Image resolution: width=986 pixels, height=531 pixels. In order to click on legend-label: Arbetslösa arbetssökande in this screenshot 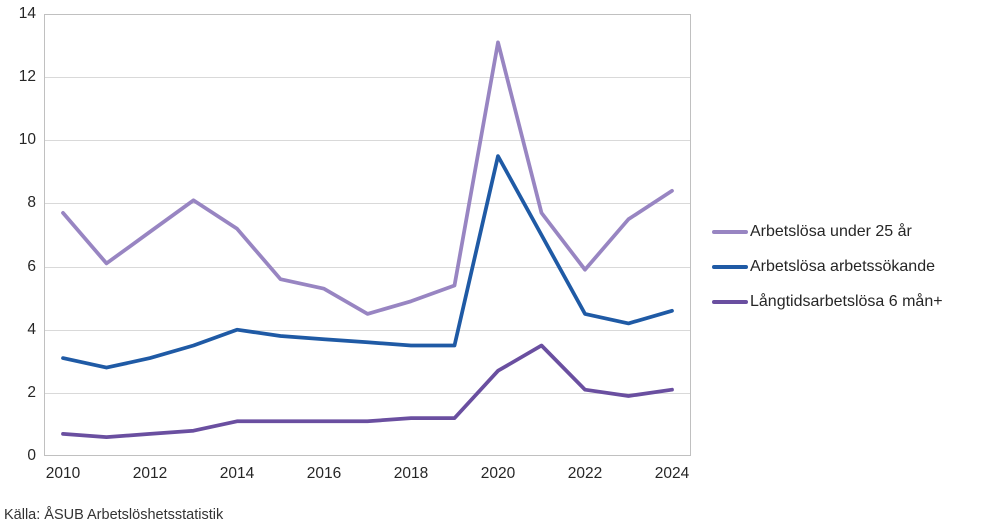, I will do `click(842, 266)`.